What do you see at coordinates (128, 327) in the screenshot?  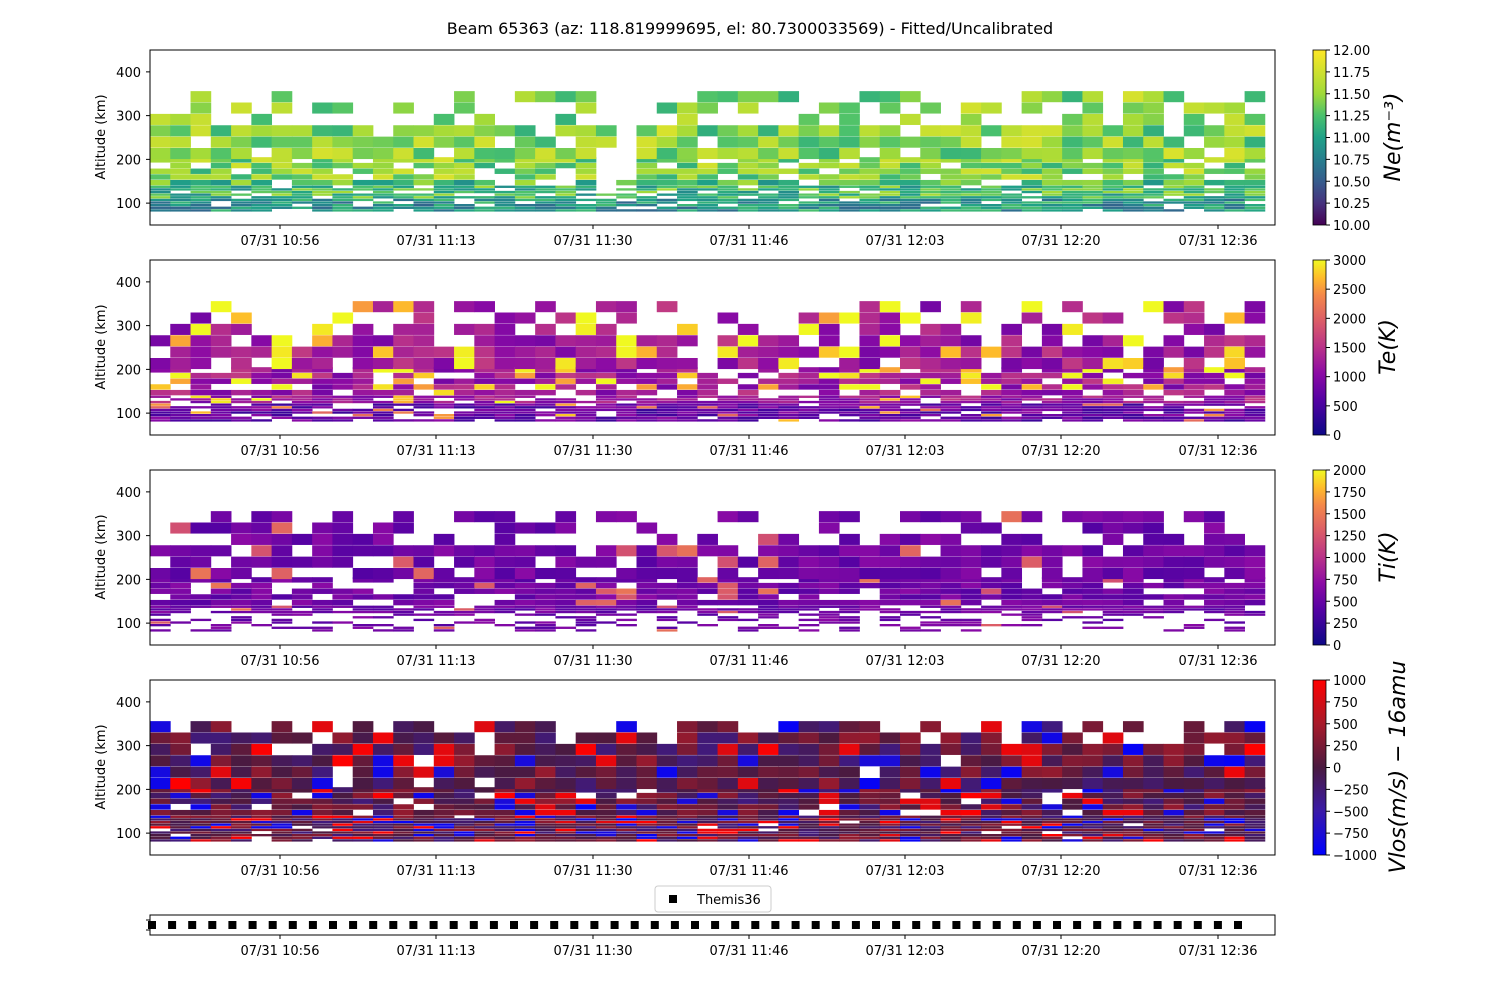 I see `y-tick-label: 300` at bounding box center [128, 327].